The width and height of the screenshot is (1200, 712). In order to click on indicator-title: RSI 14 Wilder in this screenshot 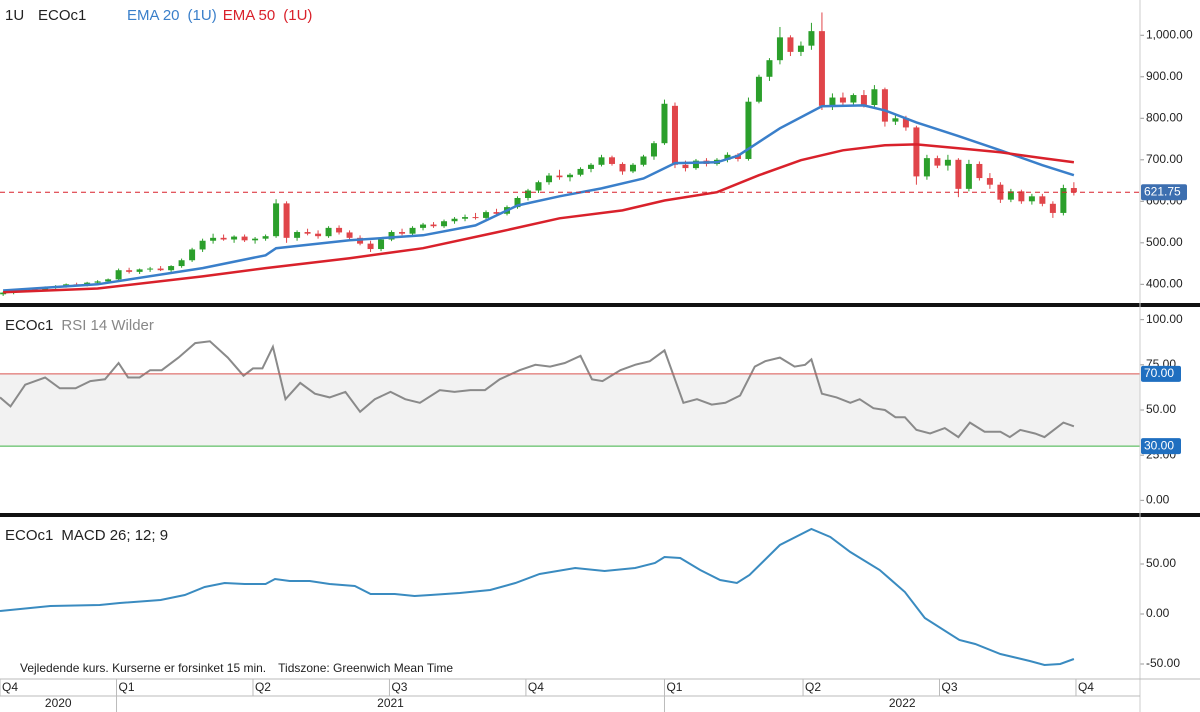, I will do `click(107, 325)`.